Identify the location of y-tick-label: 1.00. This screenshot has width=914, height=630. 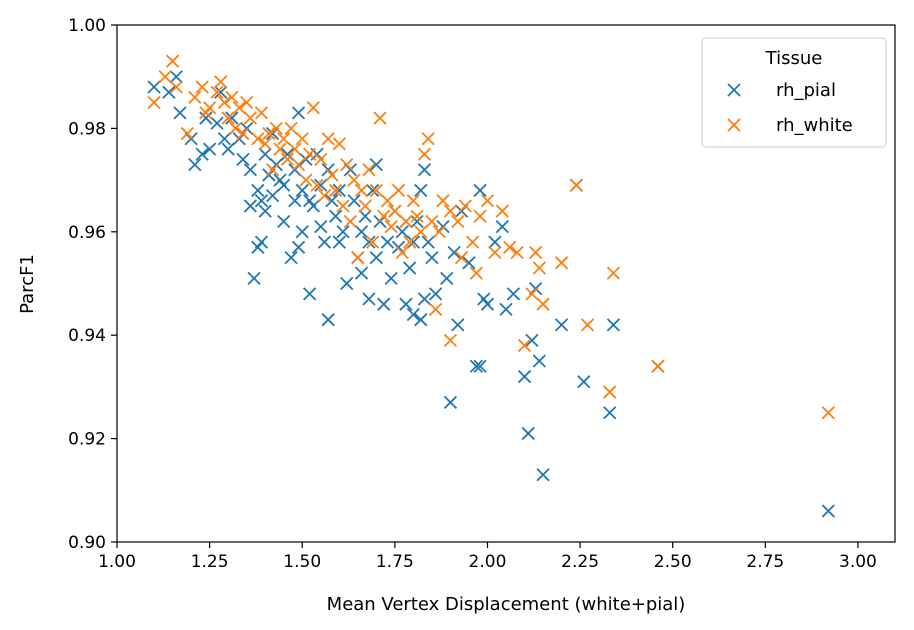
(87, 26).